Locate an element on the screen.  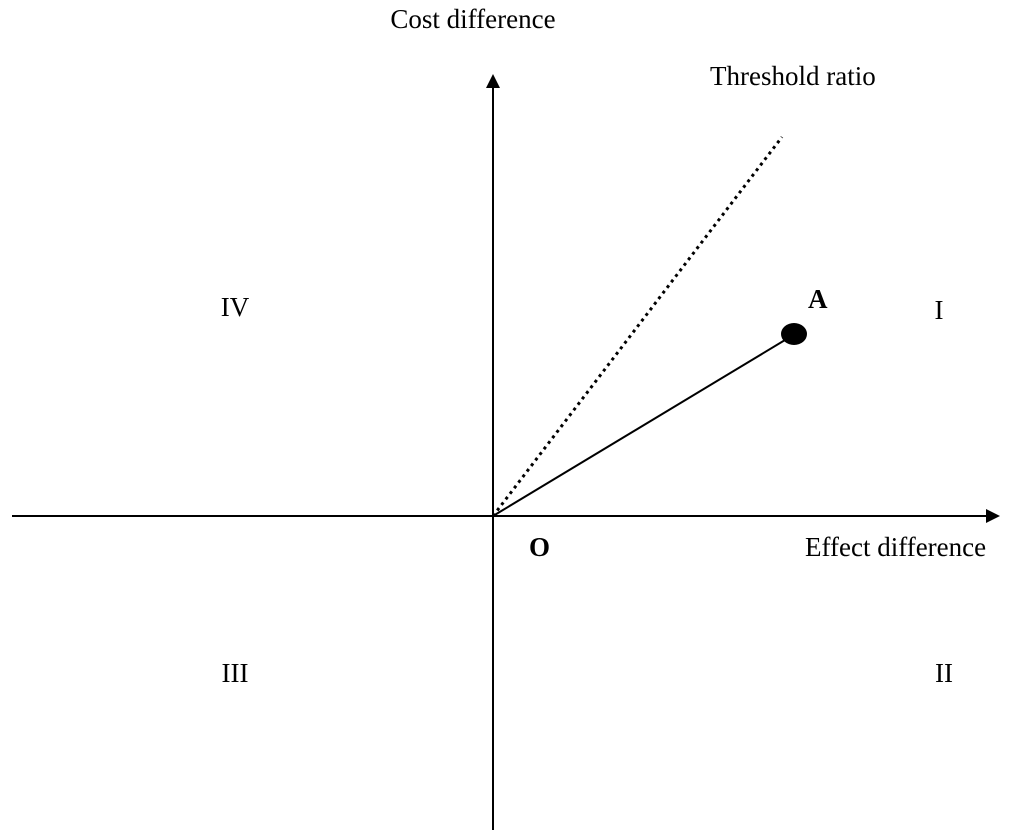
point is located at coordinates (794, 334).